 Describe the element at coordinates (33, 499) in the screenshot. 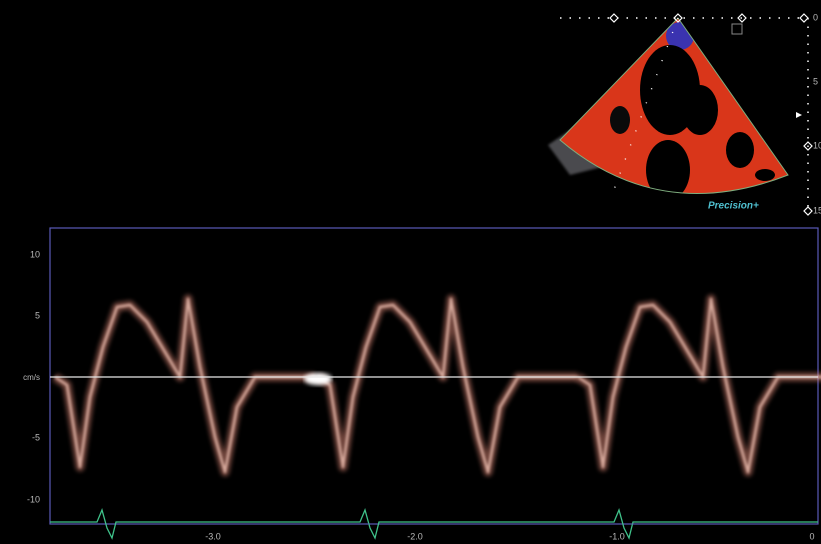

I see `y-label: -10` at that location.